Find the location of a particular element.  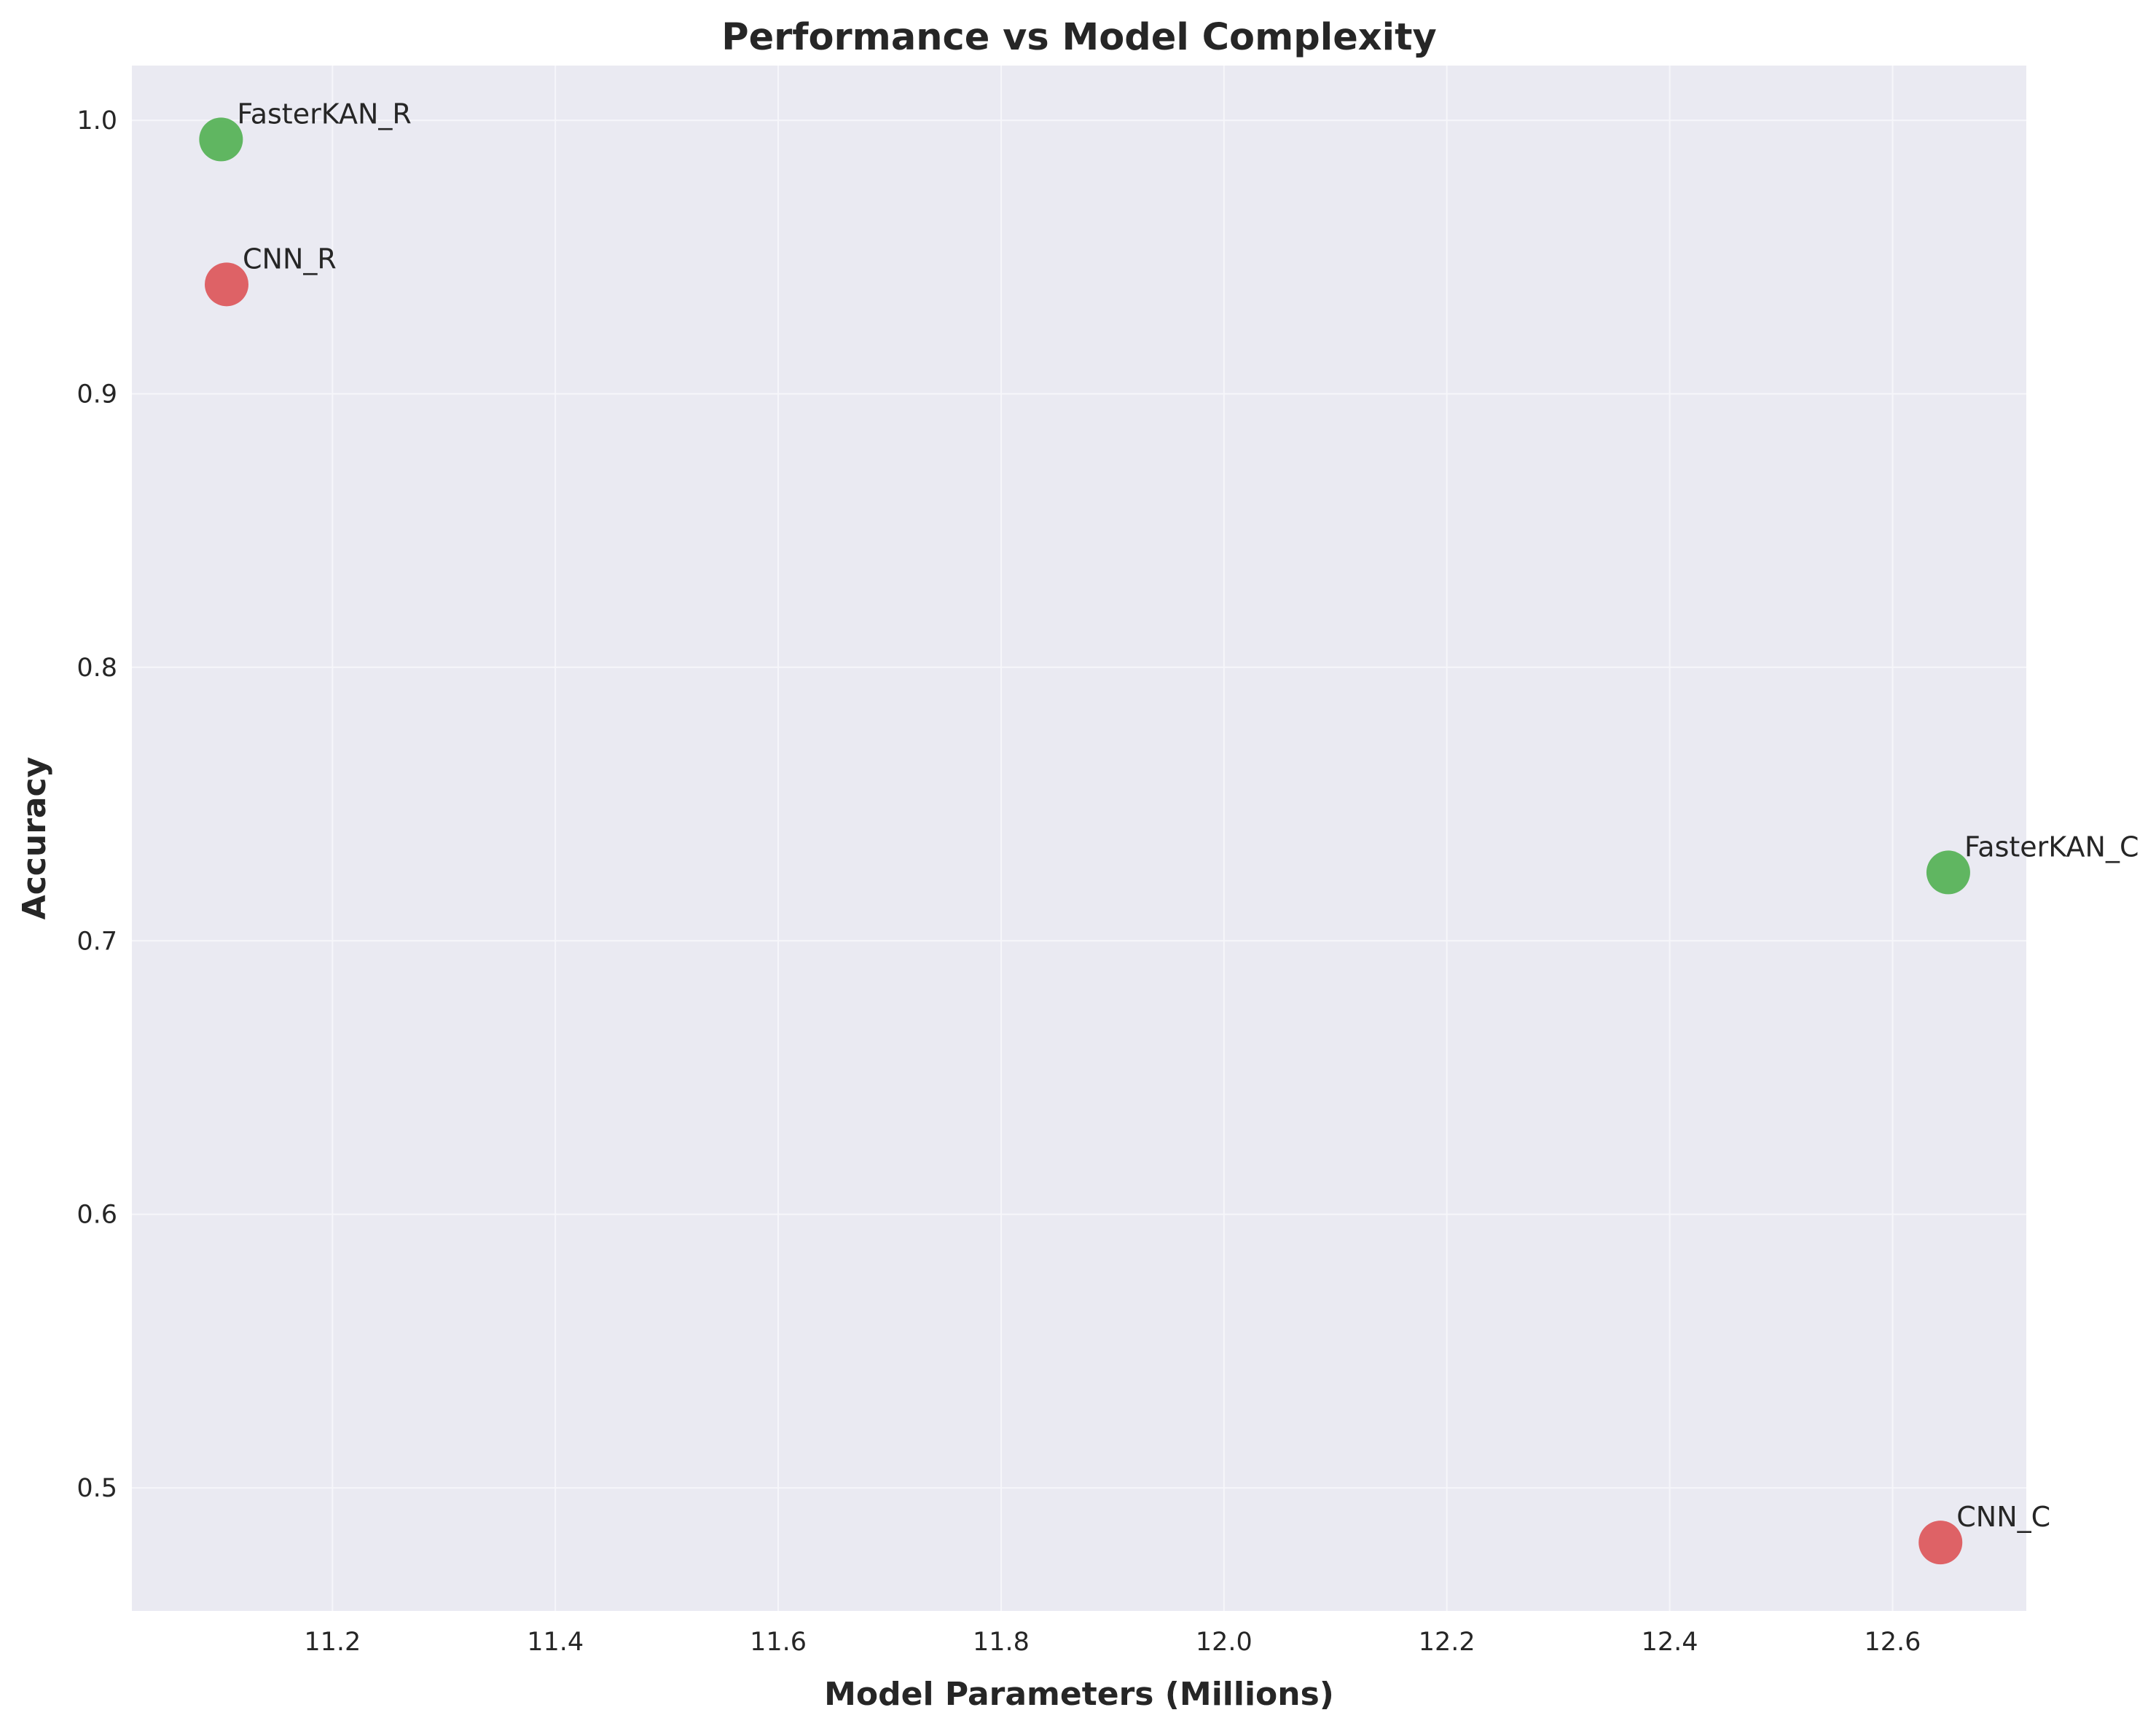

x-tick-label: 12.4 is located at coordinates (1670, 1642).